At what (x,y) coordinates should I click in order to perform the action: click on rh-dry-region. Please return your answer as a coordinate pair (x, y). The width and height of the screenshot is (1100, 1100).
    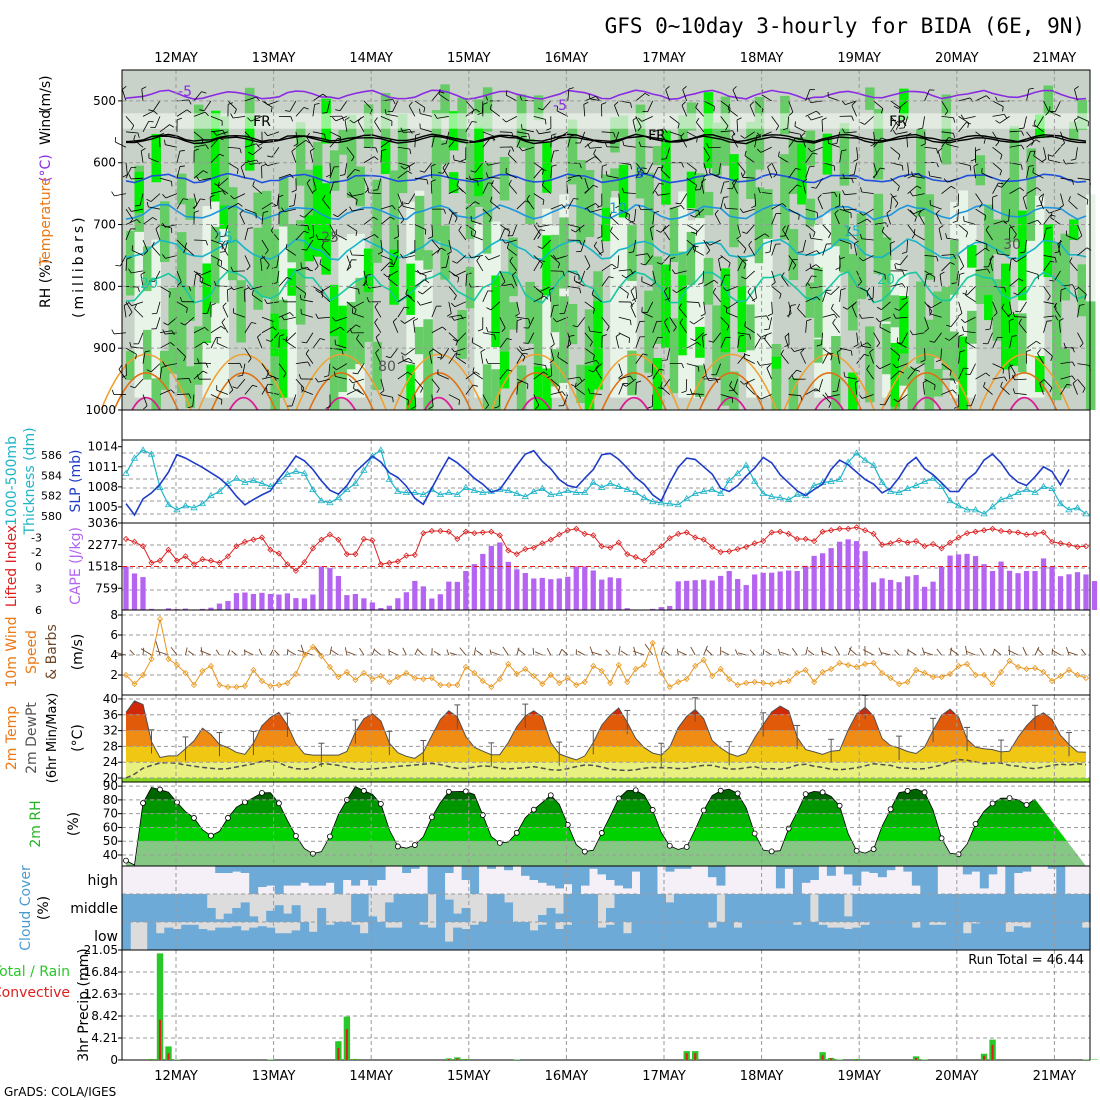
    Looking at the image, I should click on (564, 296).